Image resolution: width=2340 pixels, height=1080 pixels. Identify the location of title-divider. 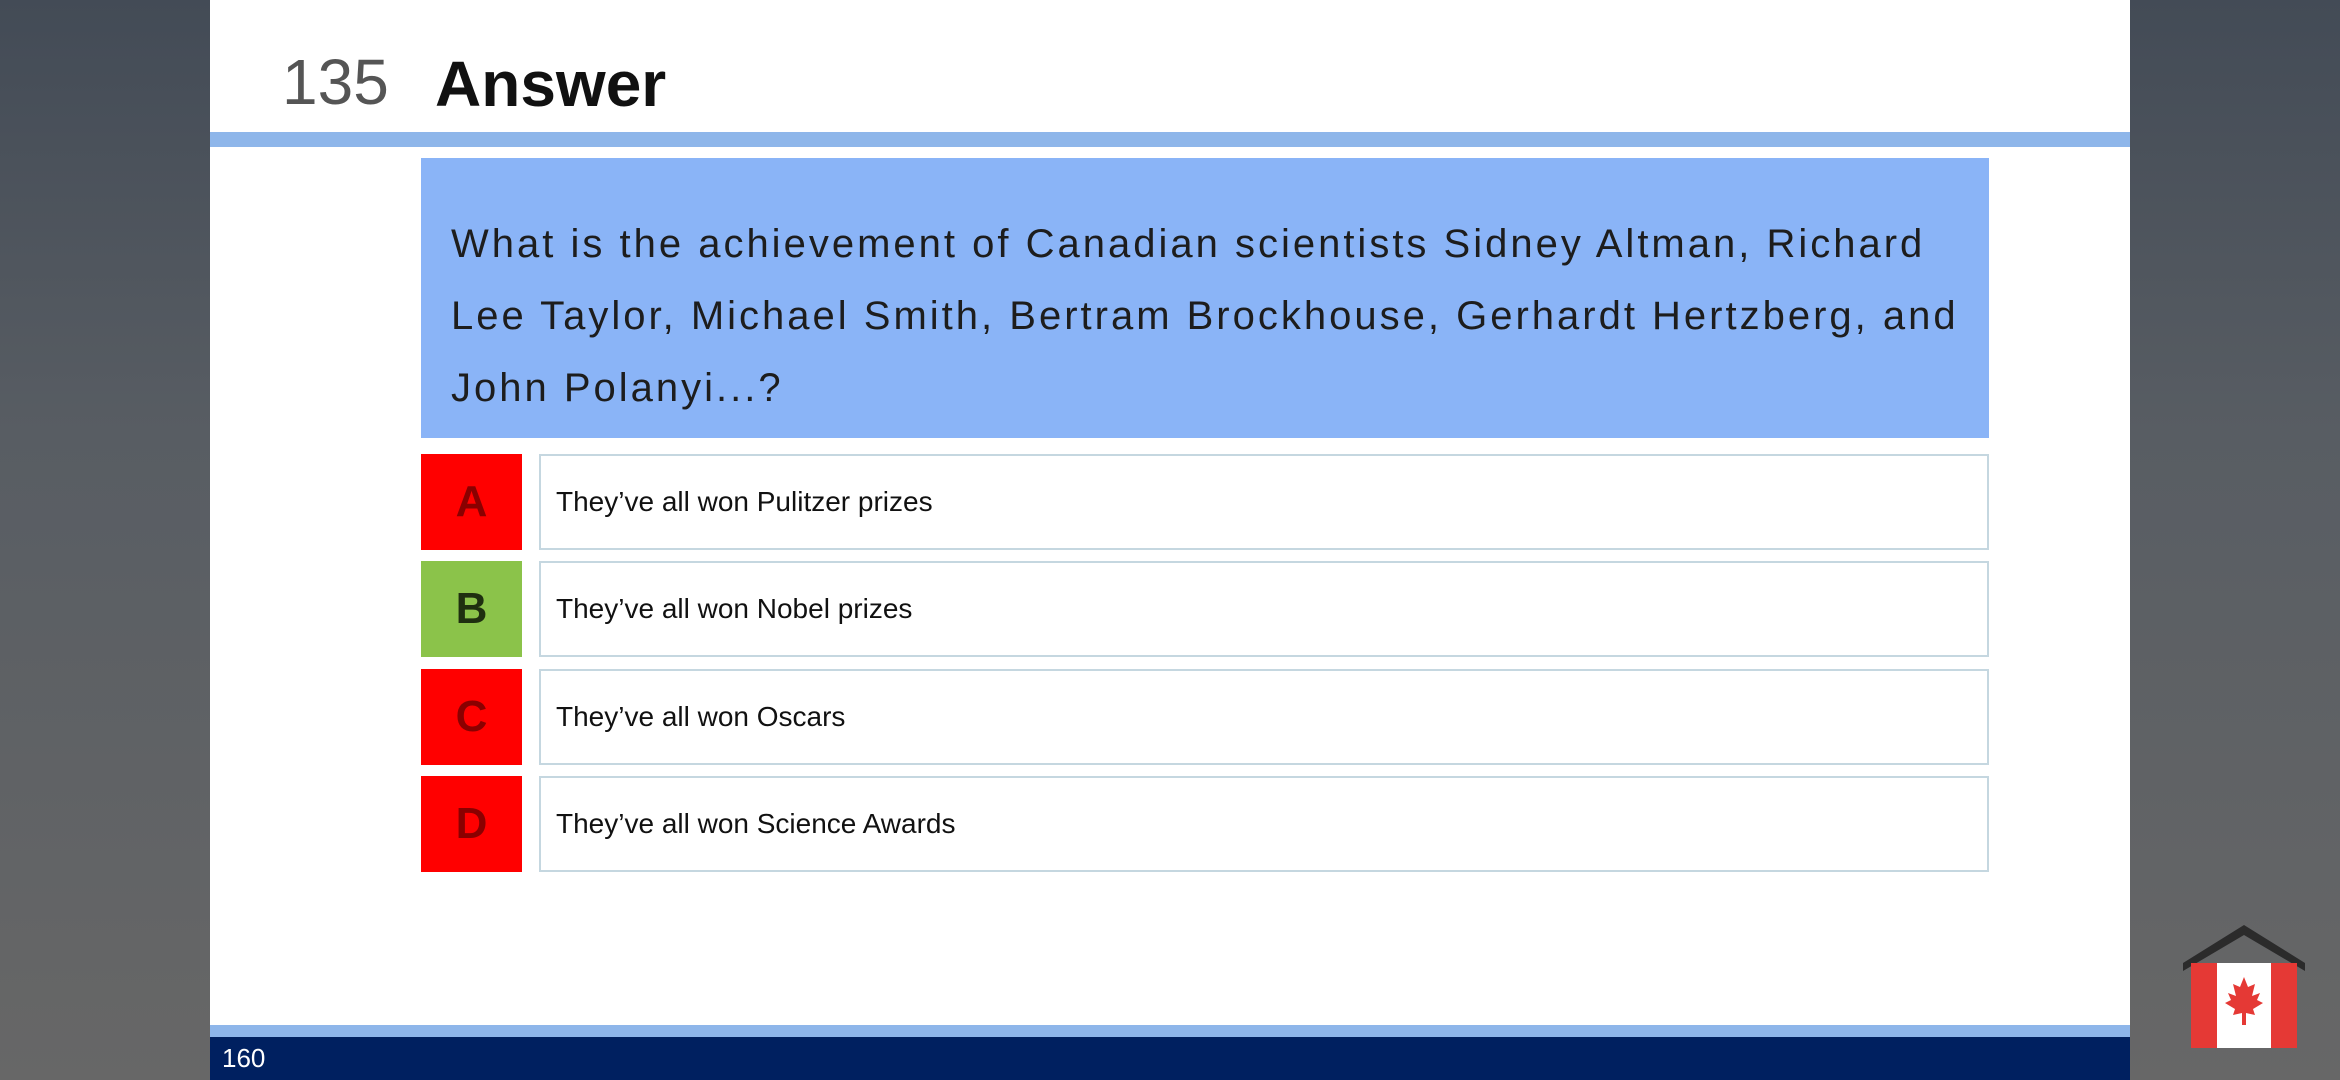
(1170, 139).